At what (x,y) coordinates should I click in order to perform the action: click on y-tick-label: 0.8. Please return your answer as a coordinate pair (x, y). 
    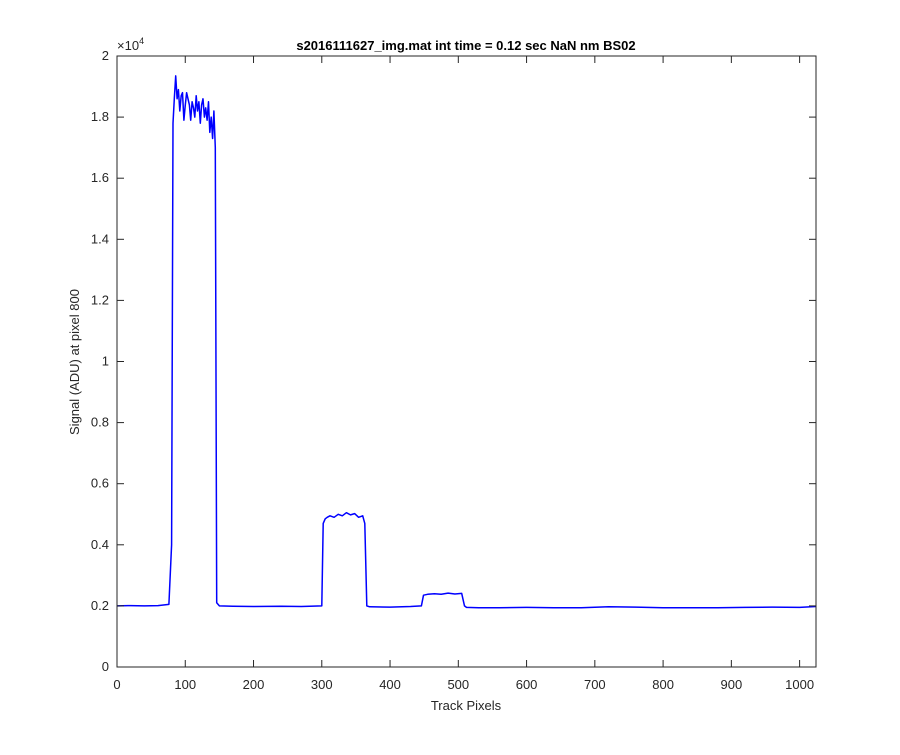
    Looking at the image, I should click on (100, 422).